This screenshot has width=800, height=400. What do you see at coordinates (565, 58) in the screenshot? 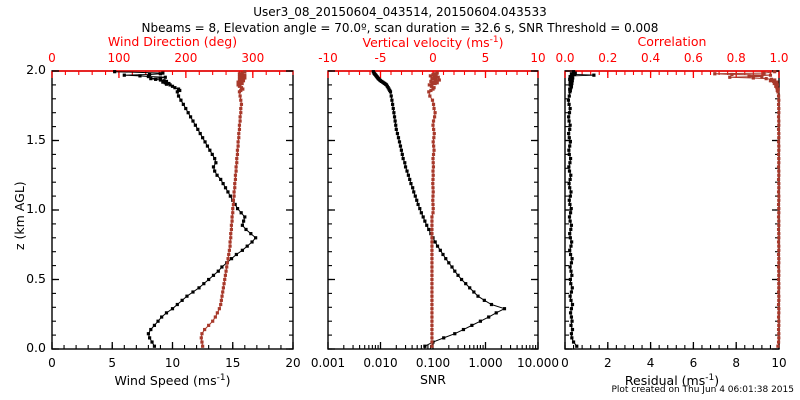
I see `xtick-label-top: 0.0` at bounding box center [565, 58].